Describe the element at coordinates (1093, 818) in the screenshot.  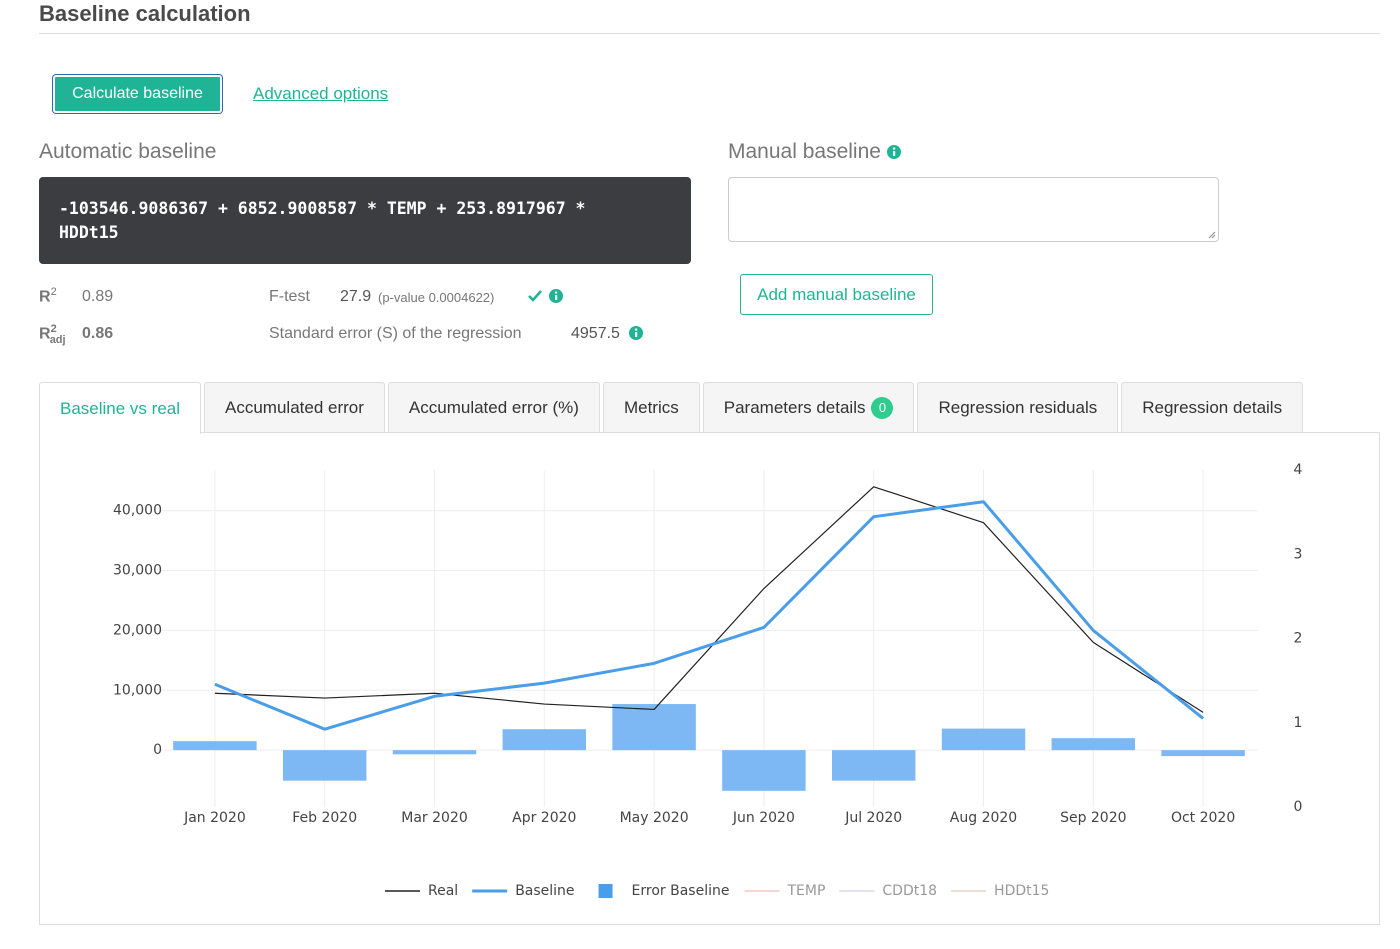
I see `x-tick-label: Sep 2020` at that location.